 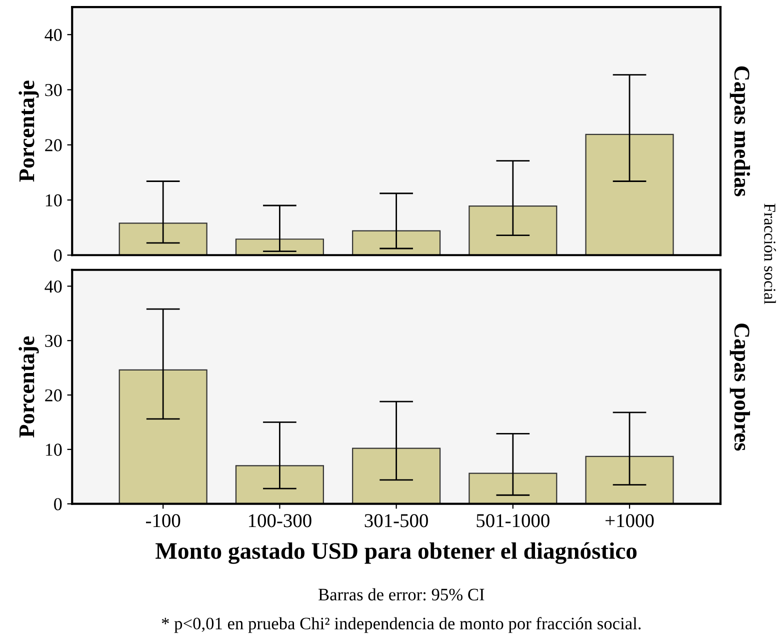 I want to click on x-tick-label: 301-500, so click(x=396, y=521).